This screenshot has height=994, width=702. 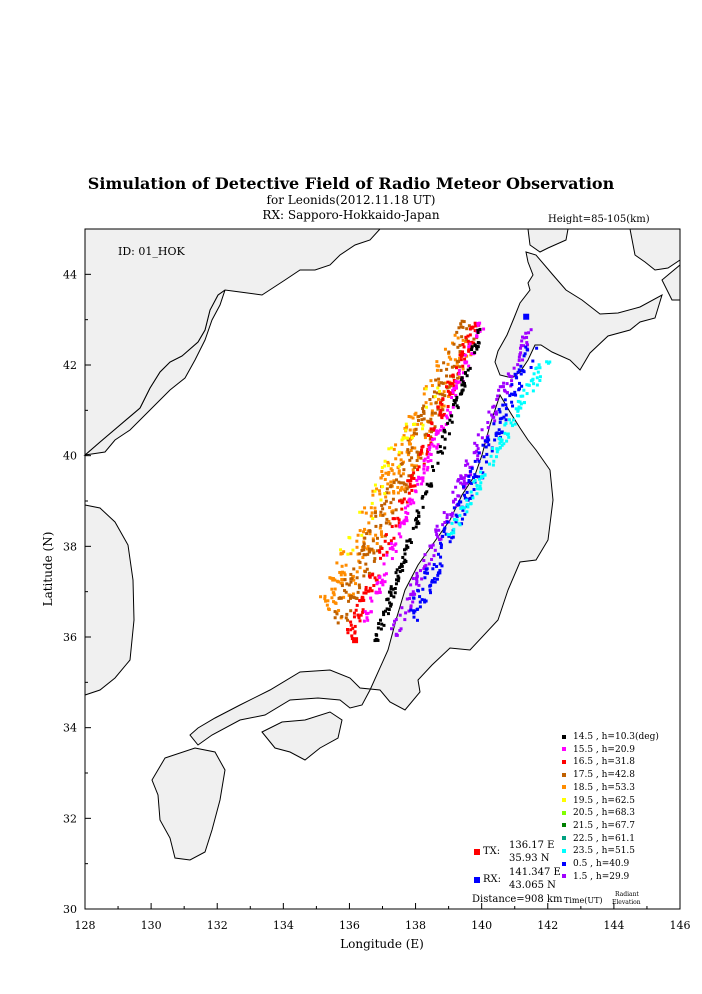 I want to click on legend-entry: 20.5 , h=68.3, so click(x=598, y=813).